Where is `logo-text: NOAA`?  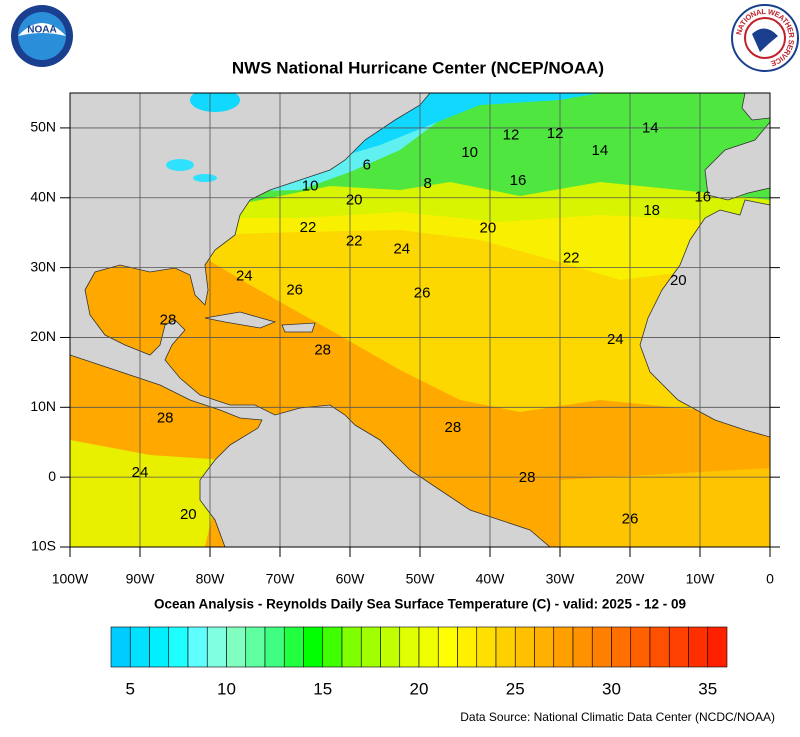 logo-text: NOAA is located at coordinates (41, 30).